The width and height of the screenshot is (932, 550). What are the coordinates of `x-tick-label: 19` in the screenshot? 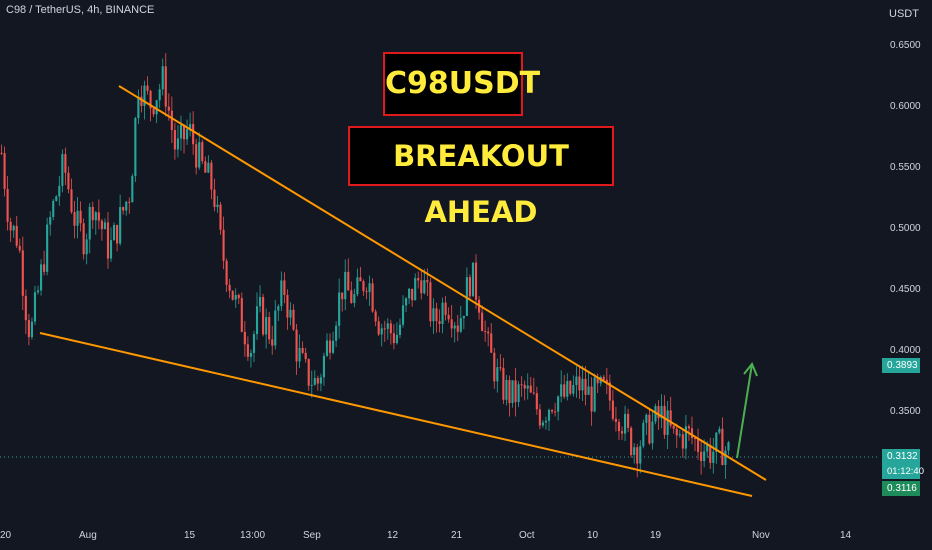 It's located at (656, 535).